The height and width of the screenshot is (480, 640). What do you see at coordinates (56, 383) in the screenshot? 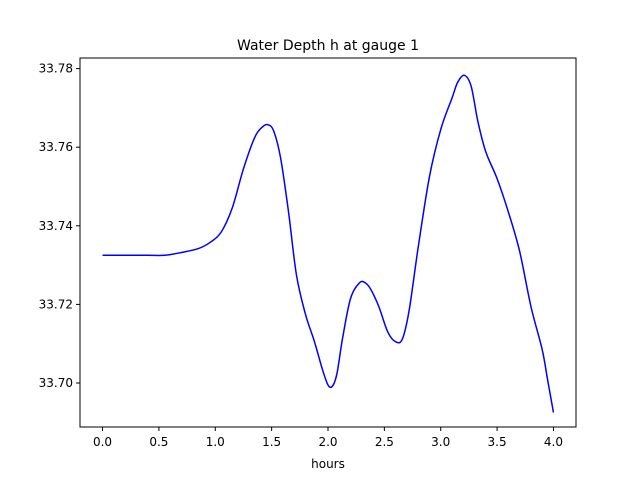
I see `y-tick-label: 33.70` at bounding box center [56, 383].